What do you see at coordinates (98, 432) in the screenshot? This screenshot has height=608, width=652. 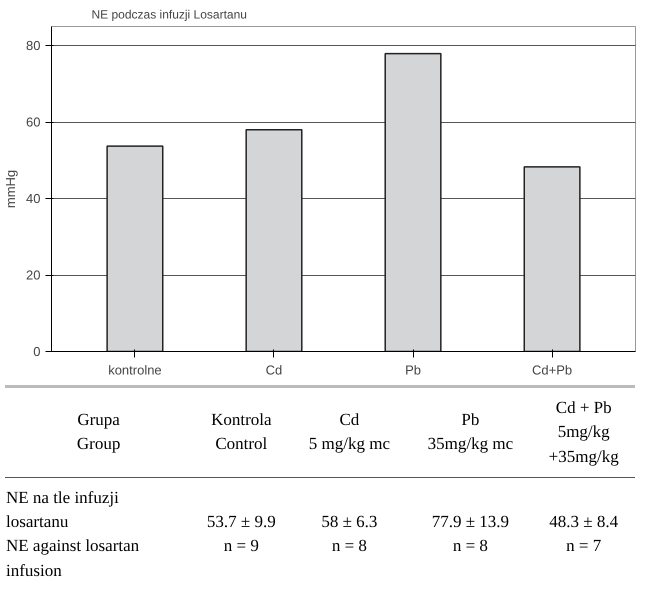 I see `text: Grupa Group` at bounding box center [98, 432].